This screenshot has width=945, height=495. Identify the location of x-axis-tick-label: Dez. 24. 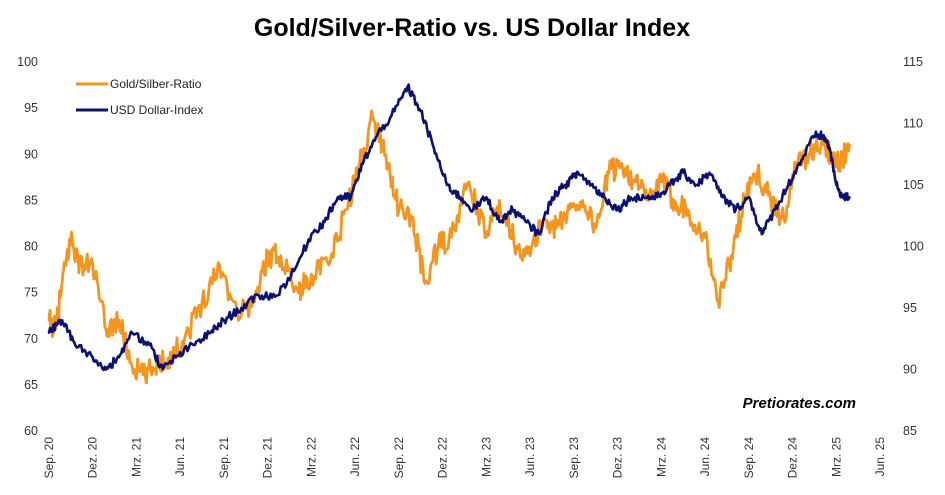
(793, 458).